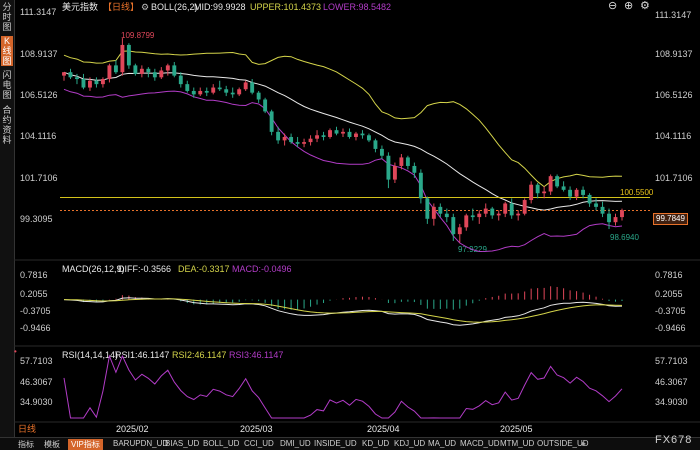 The image size is (700, 450). What do you see at coordinates (26, 444) in the screenshot?
I see `tab-indicators: 指标` at bounding box center [26, 444].